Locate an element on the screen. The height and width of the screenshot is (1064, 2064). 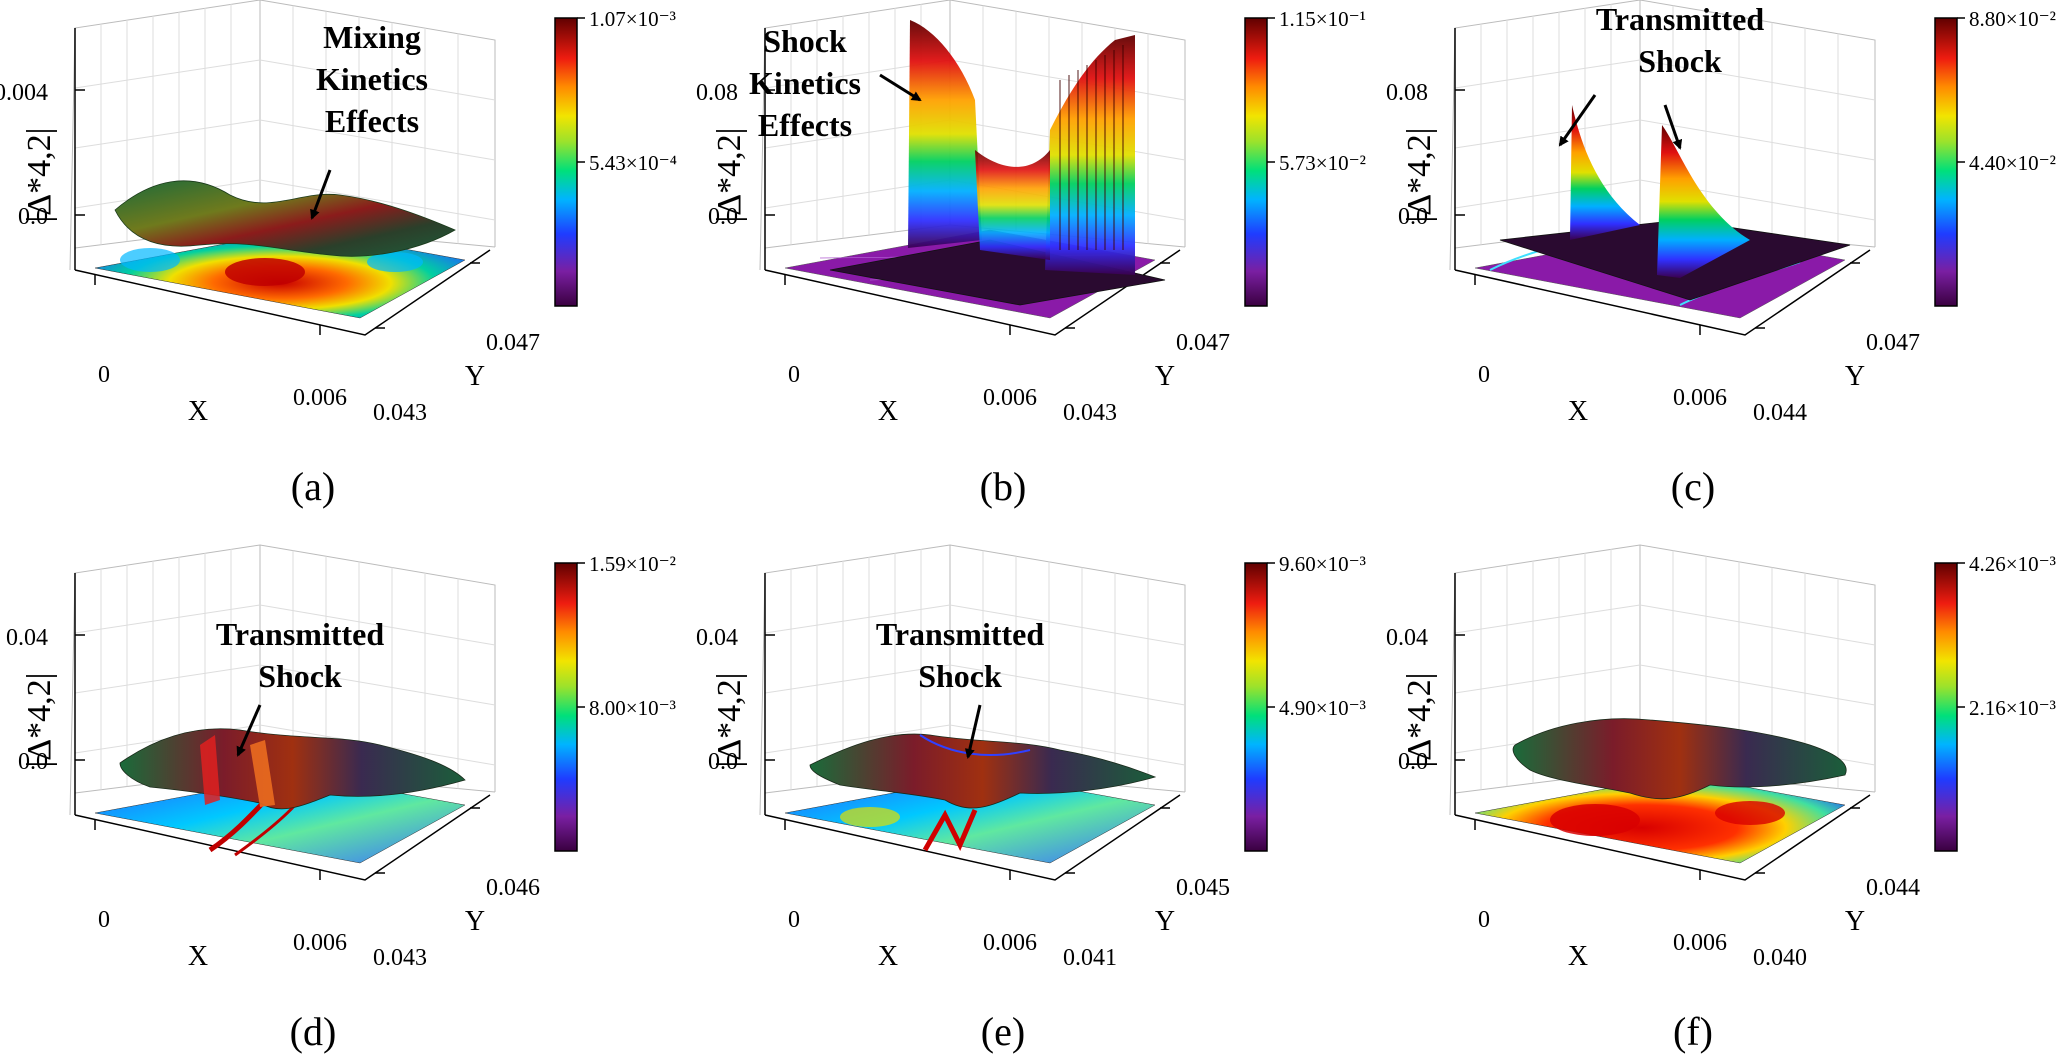
contour-floor is located at coordinates (1660, 819).